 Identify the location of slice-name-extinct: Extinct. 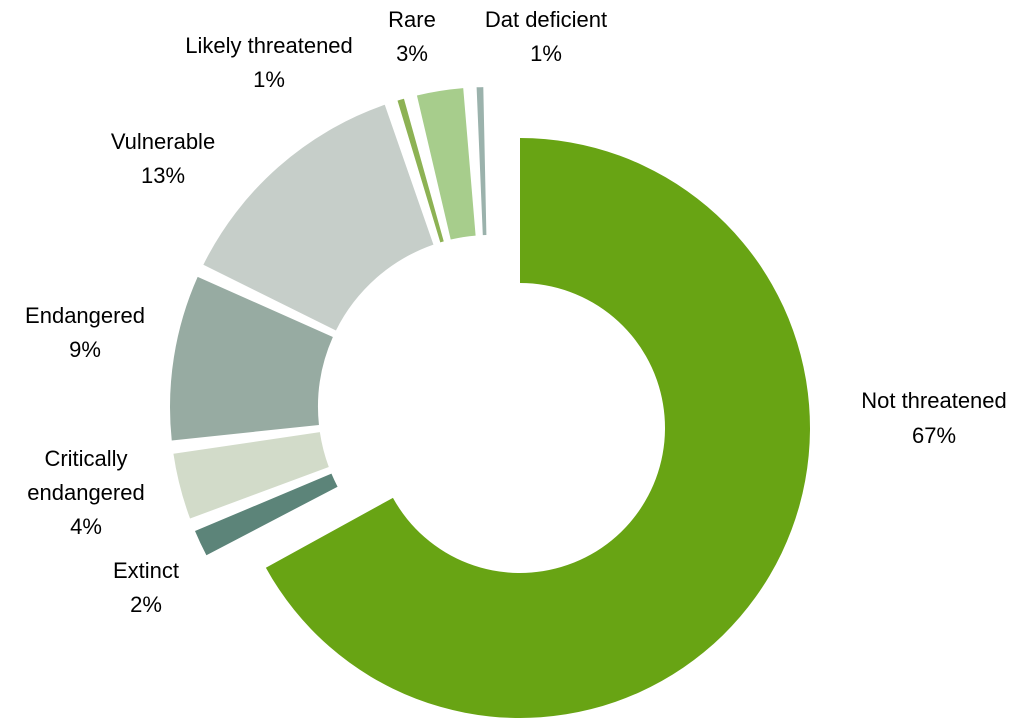
(146, 570).